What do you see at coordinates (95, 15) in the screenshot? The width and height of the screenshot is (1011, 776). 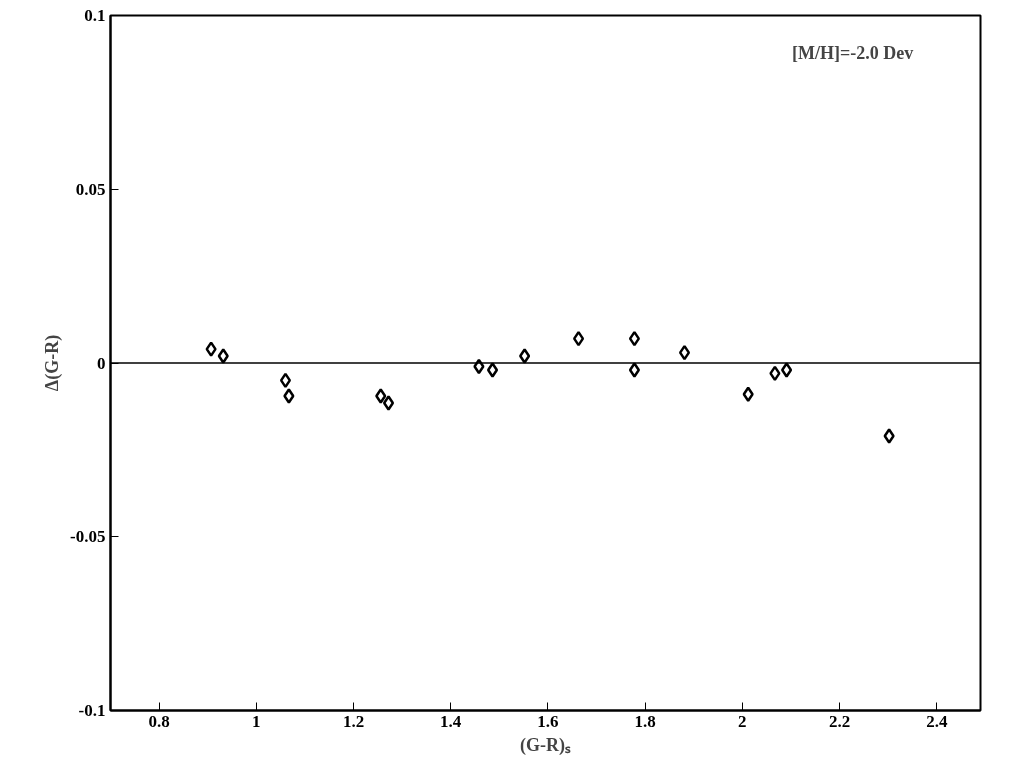 I see `y-tick-label: 0.1` at bounding box center [95, 15].